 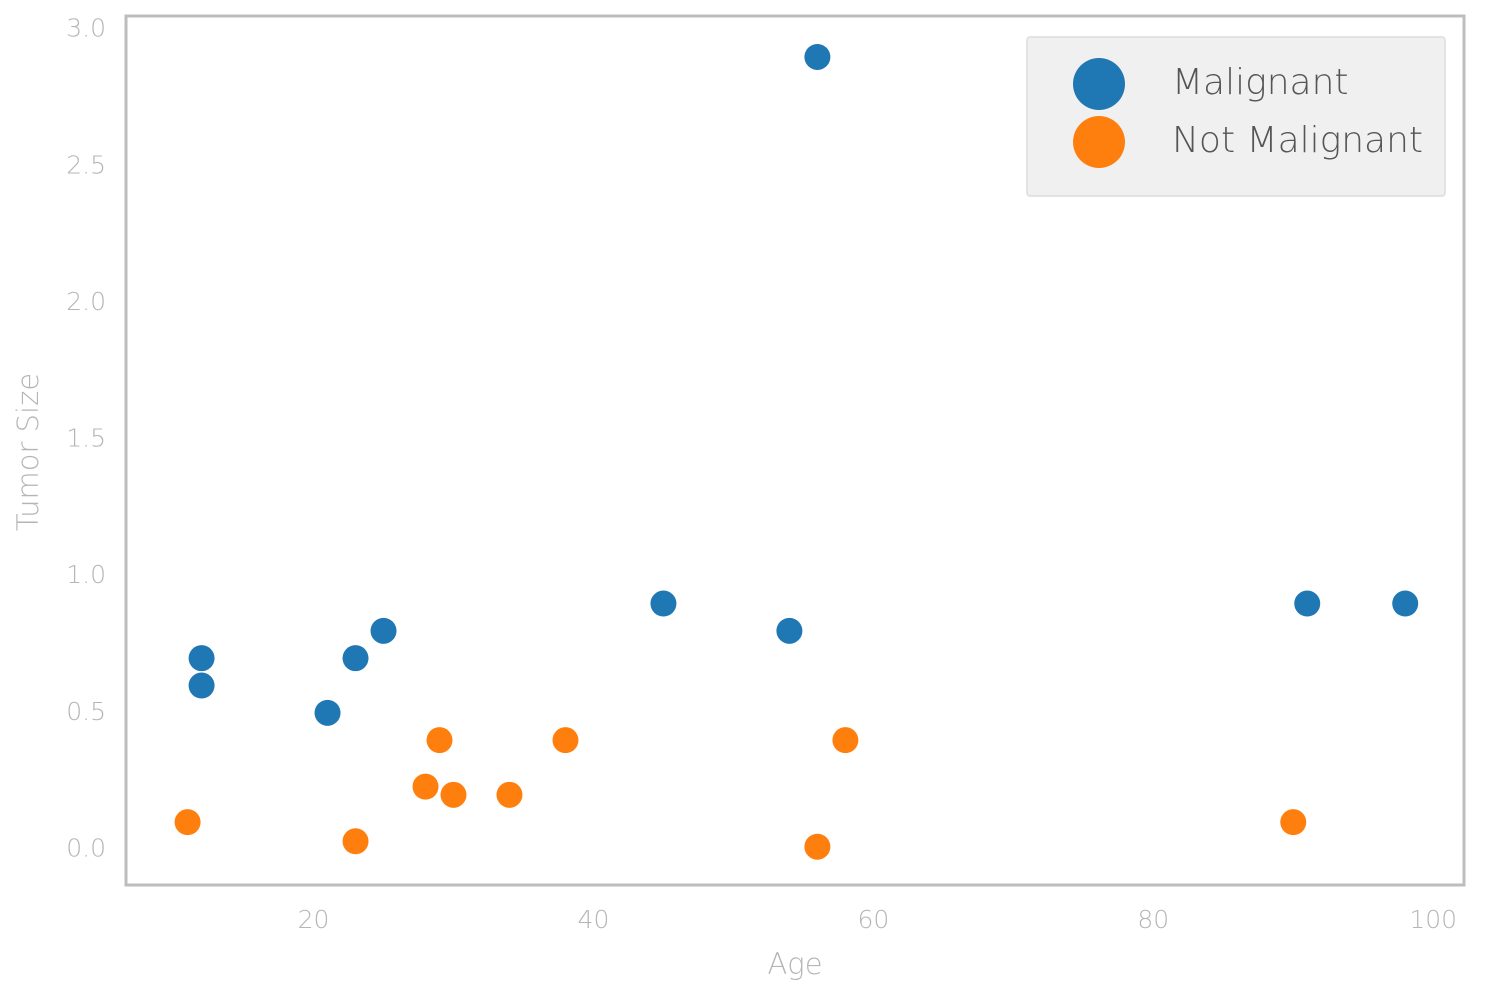 I want to click on legend-label: Malignant, so click(x=1260, y=82).